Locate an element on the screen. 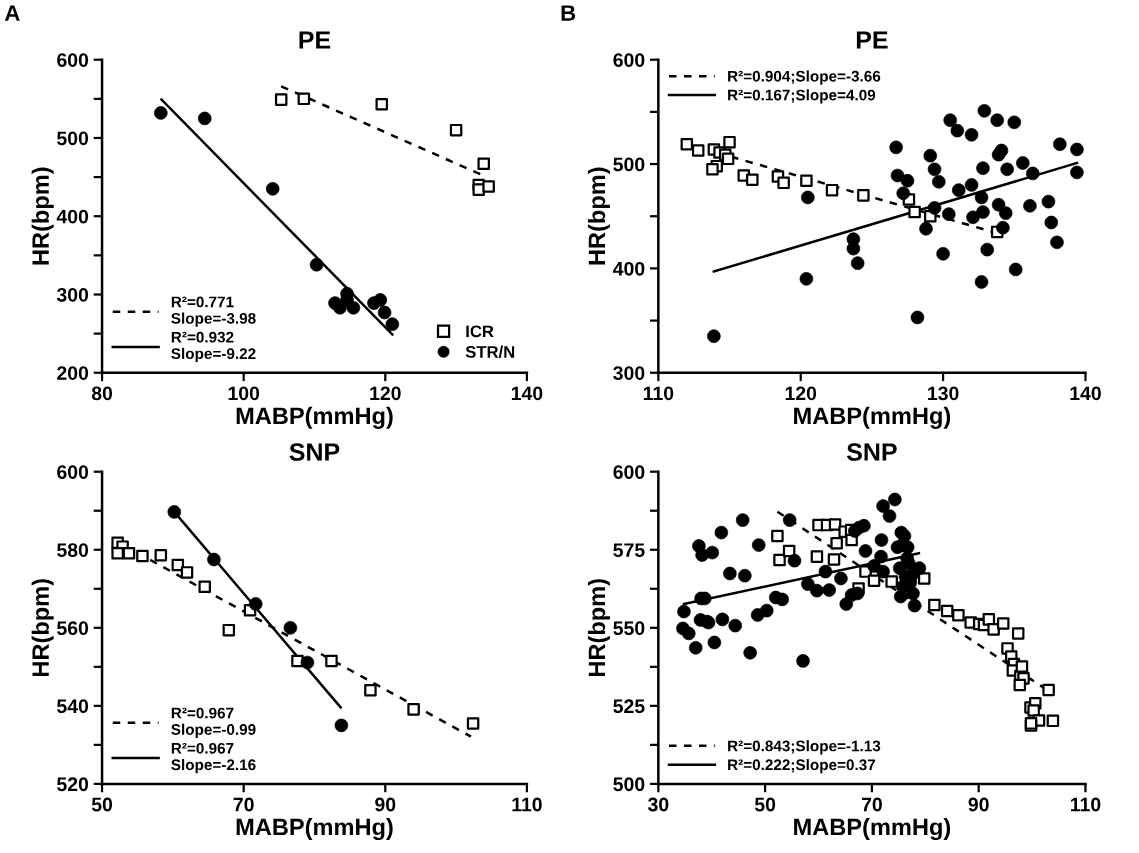 This screenshot has height=853, width=1139. y-tick-label: 550 is located at coordinates (629, 628).